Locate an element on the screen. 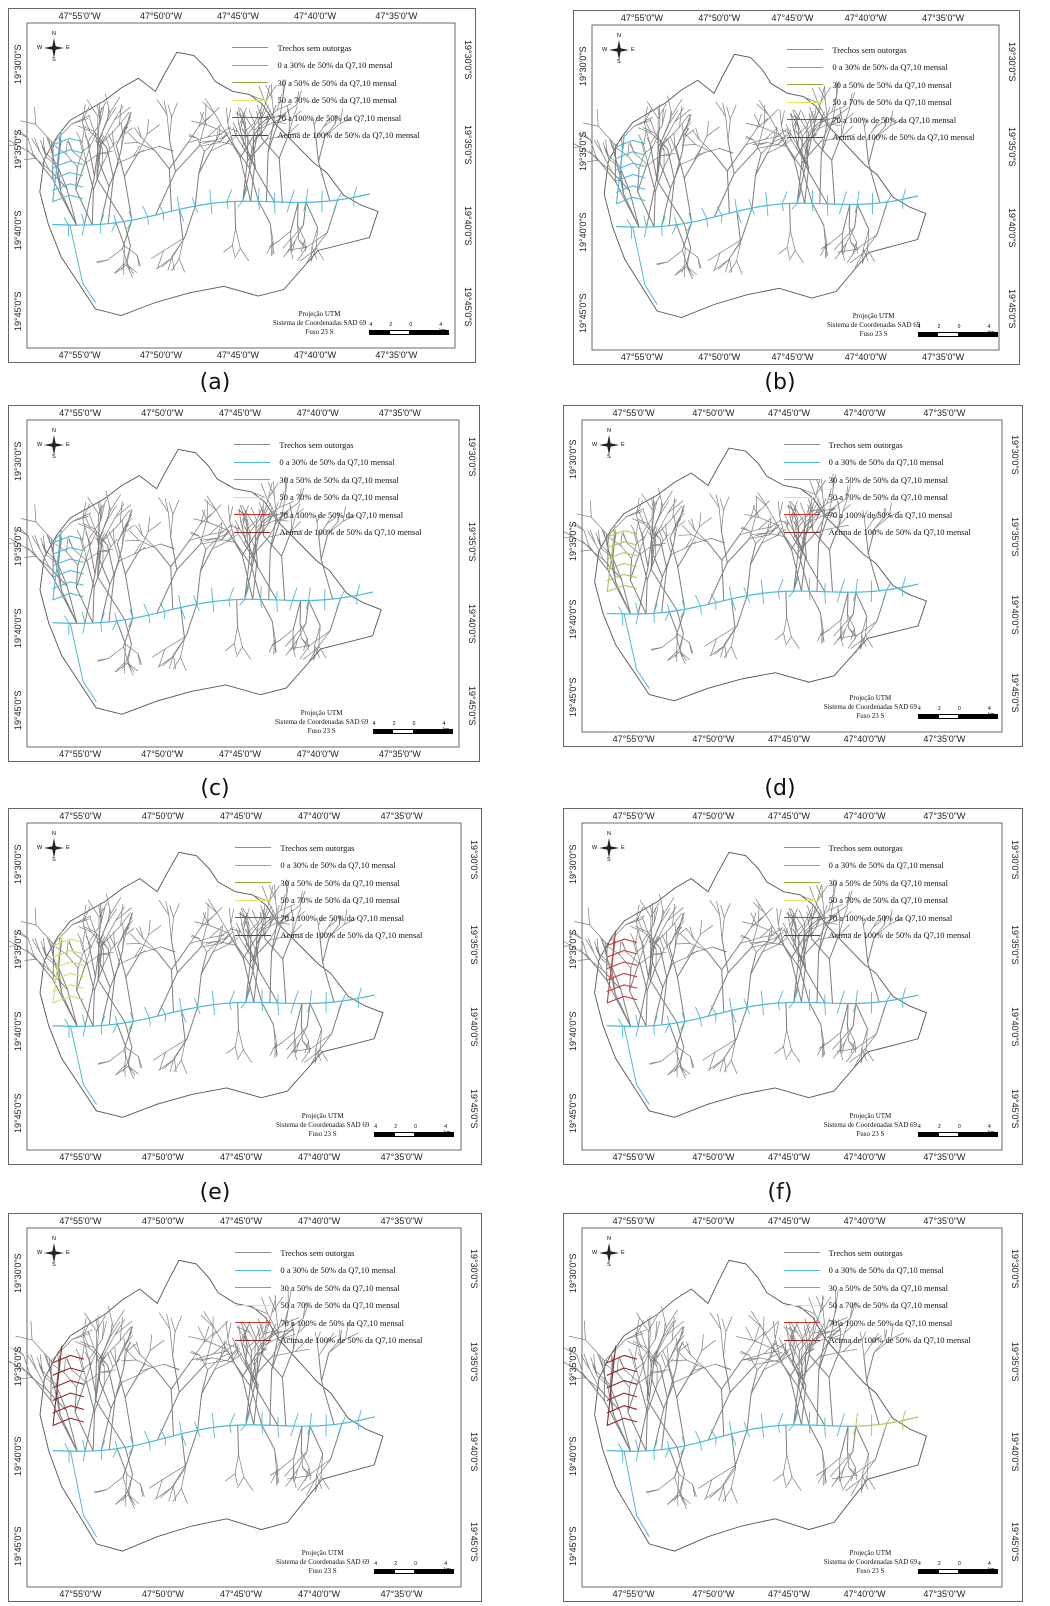  longitude-tick-top: 47°40'0"W is located at coordinates (864, 1221).